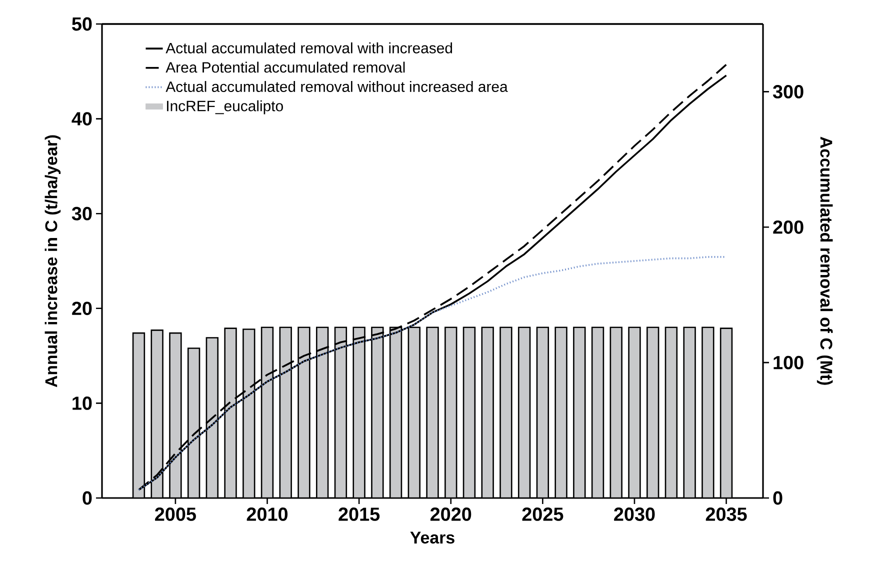 Image resolution: width=876 pixels, height=578 pixels. Describe the element at coordinates (267, 514) in the screenshot. I see `x-tick-label: 2010` at that location.